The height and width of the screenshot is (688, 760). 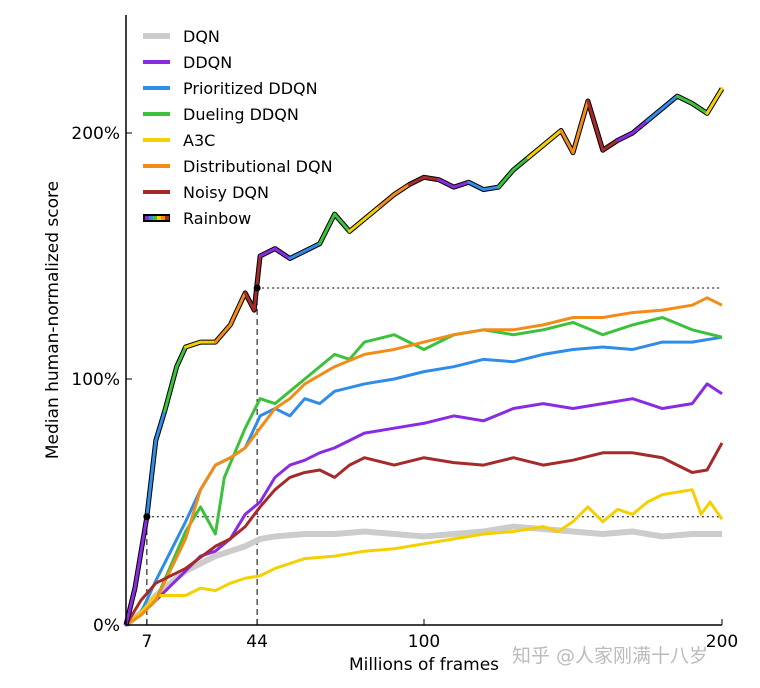 What do you see at coordinates (207, 62) in the screenshot?
I see `legend-label: DDQN` at bounding box center [207, 62].